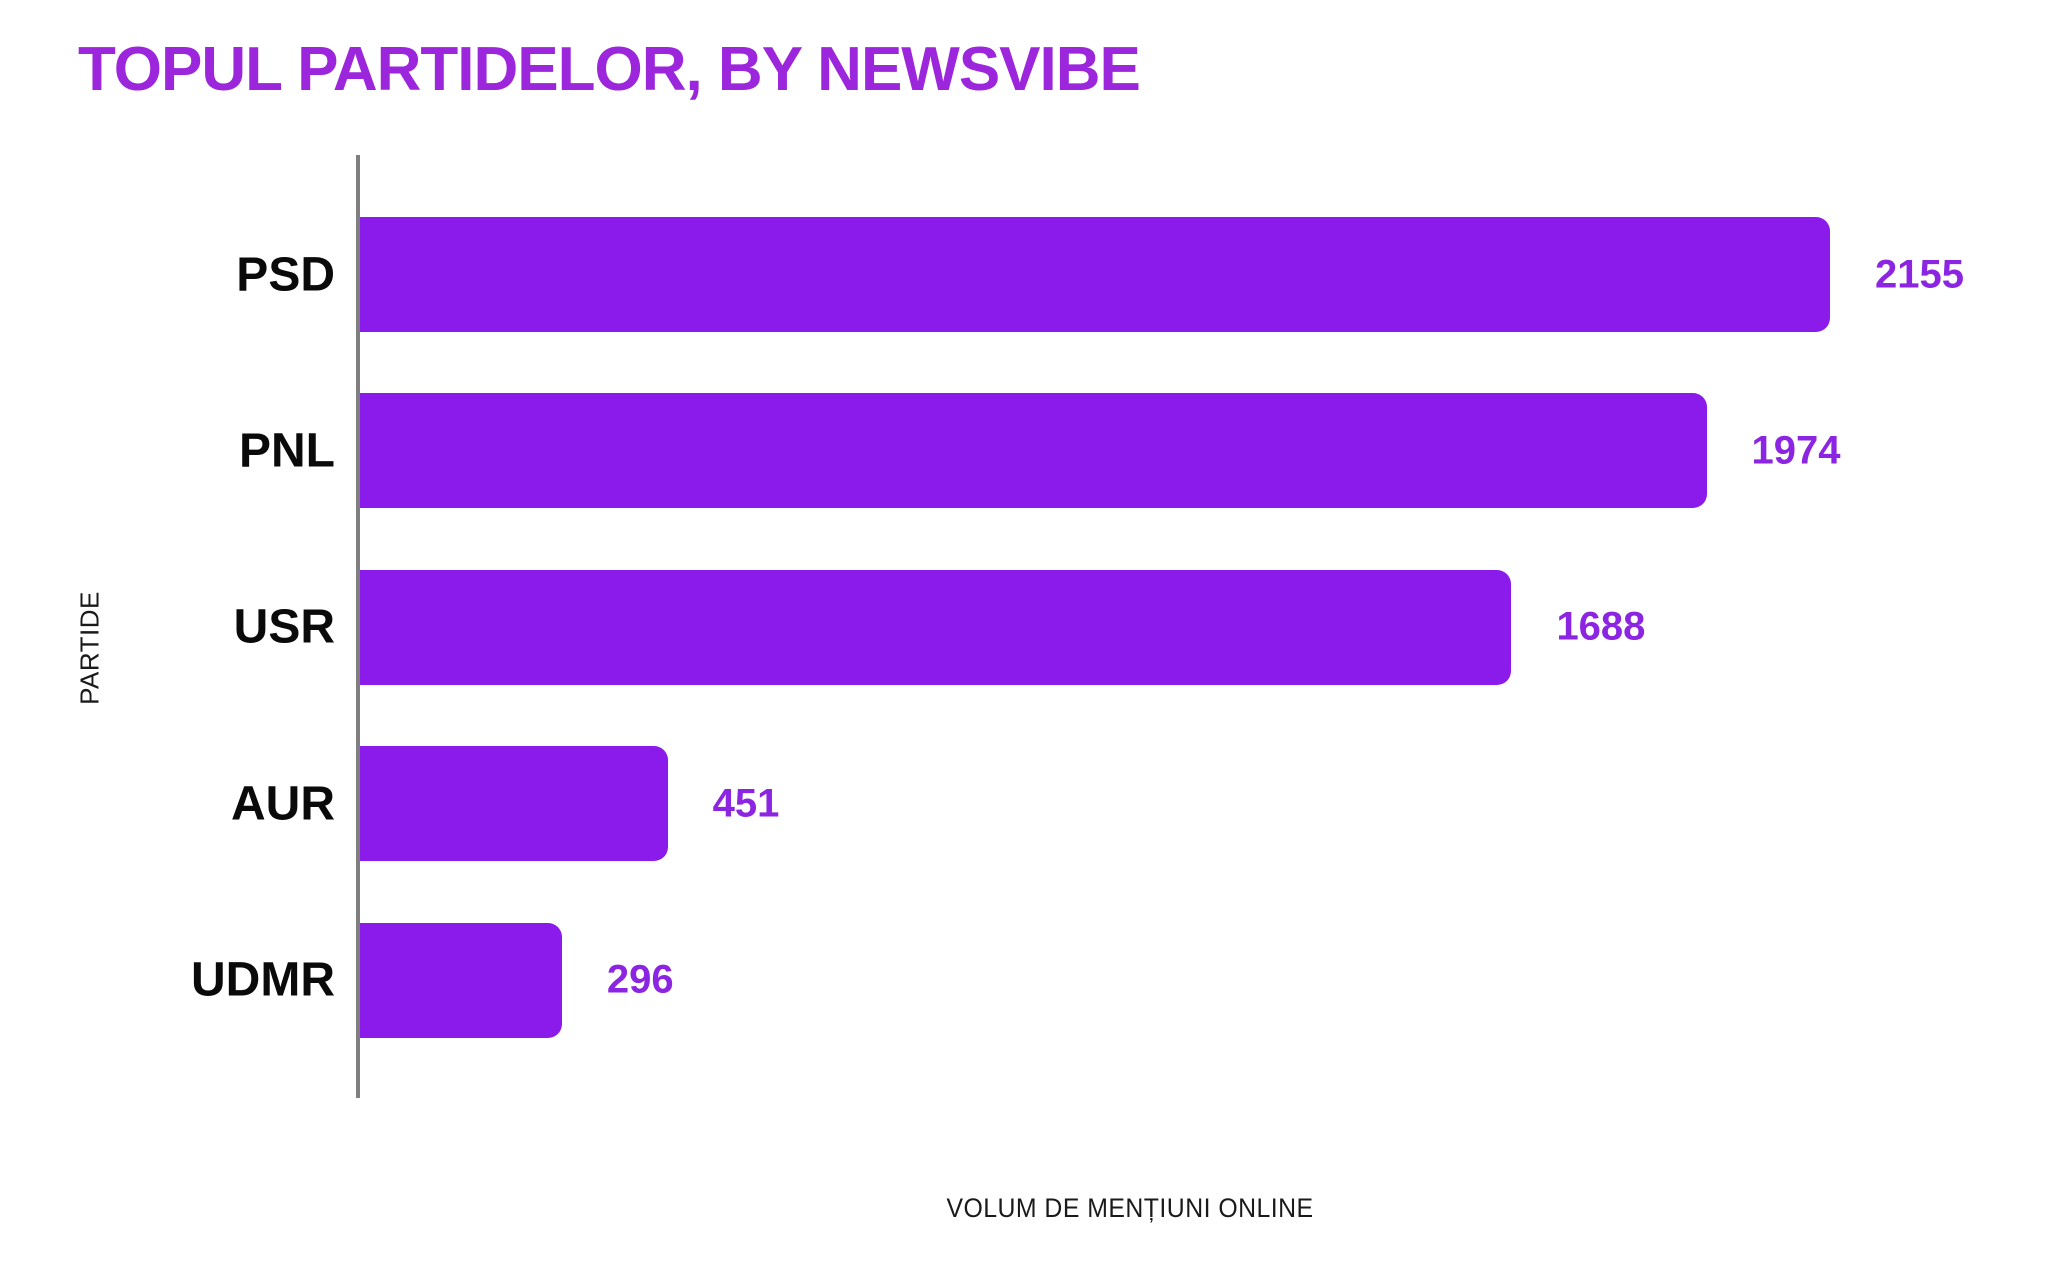 Image resolution: width=2068 pixels, height=1274 pixels. I want to click on value-label: 296, so click(640, 979).